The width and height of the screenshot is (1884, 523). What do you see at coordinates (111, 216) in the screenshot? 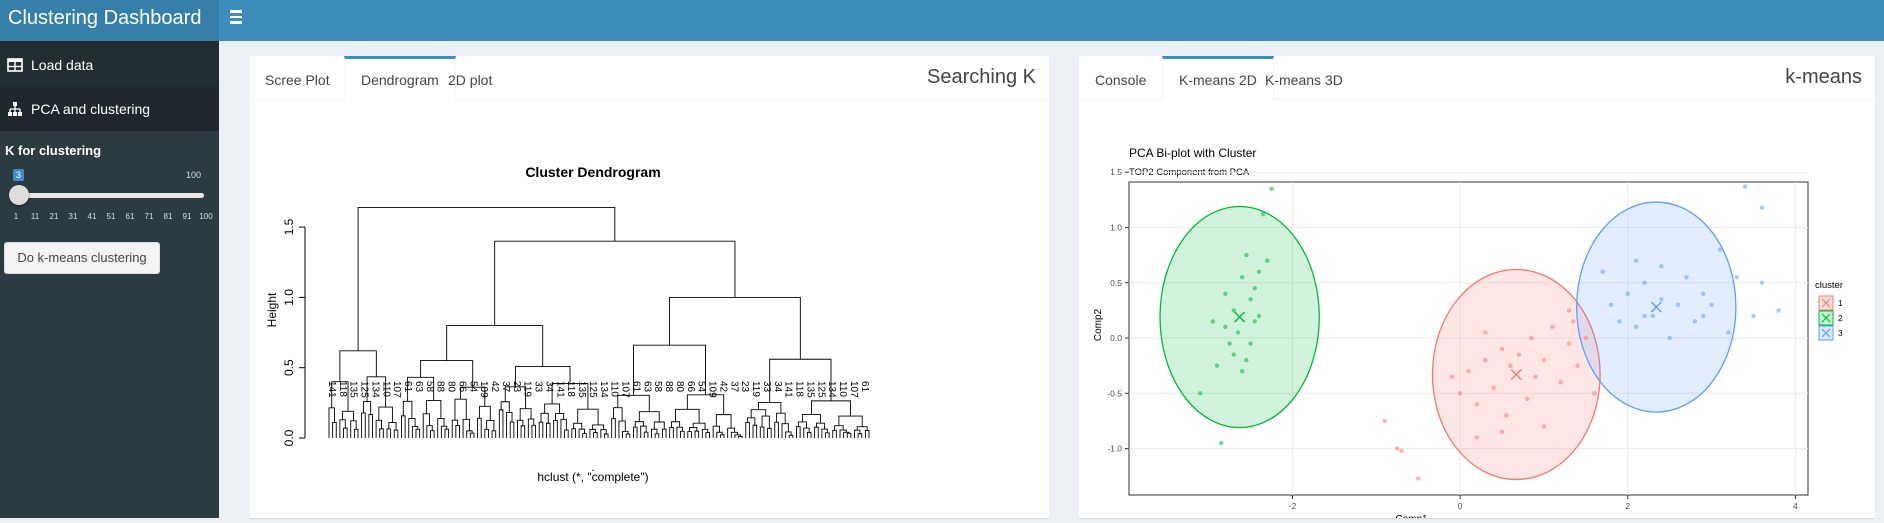
I see `slider-tick: 51` at bounding box center [111, 216].